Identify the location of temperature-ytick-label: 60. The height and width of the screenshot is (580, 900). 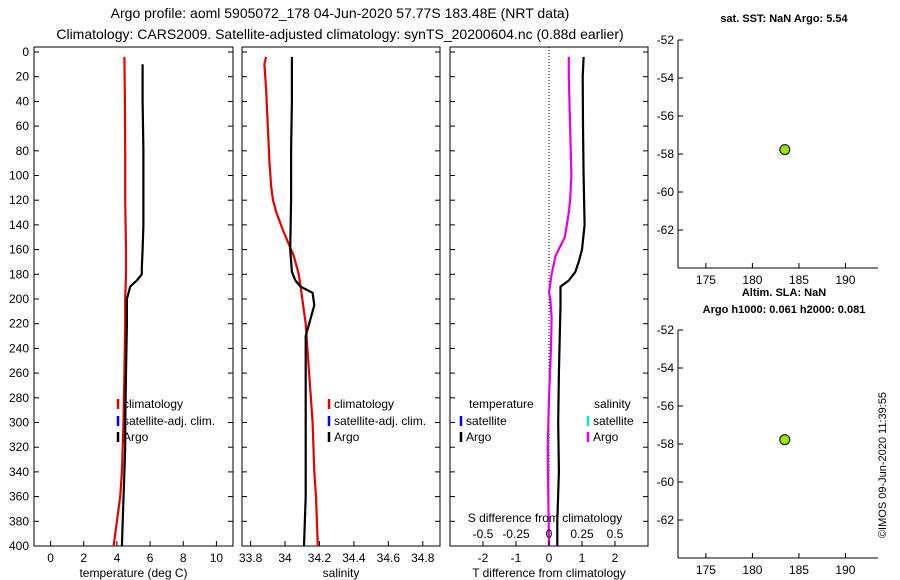
(23, 126).